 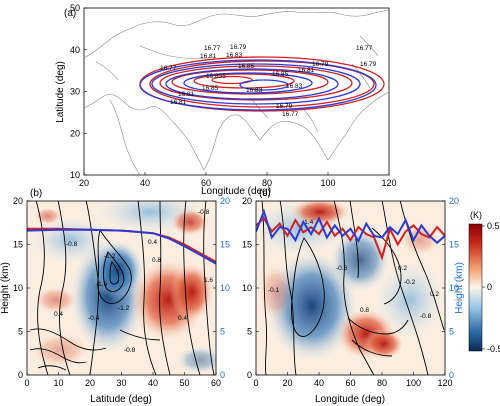 I want to click on colorbar-unit: (K), so click(x=476, y=215).